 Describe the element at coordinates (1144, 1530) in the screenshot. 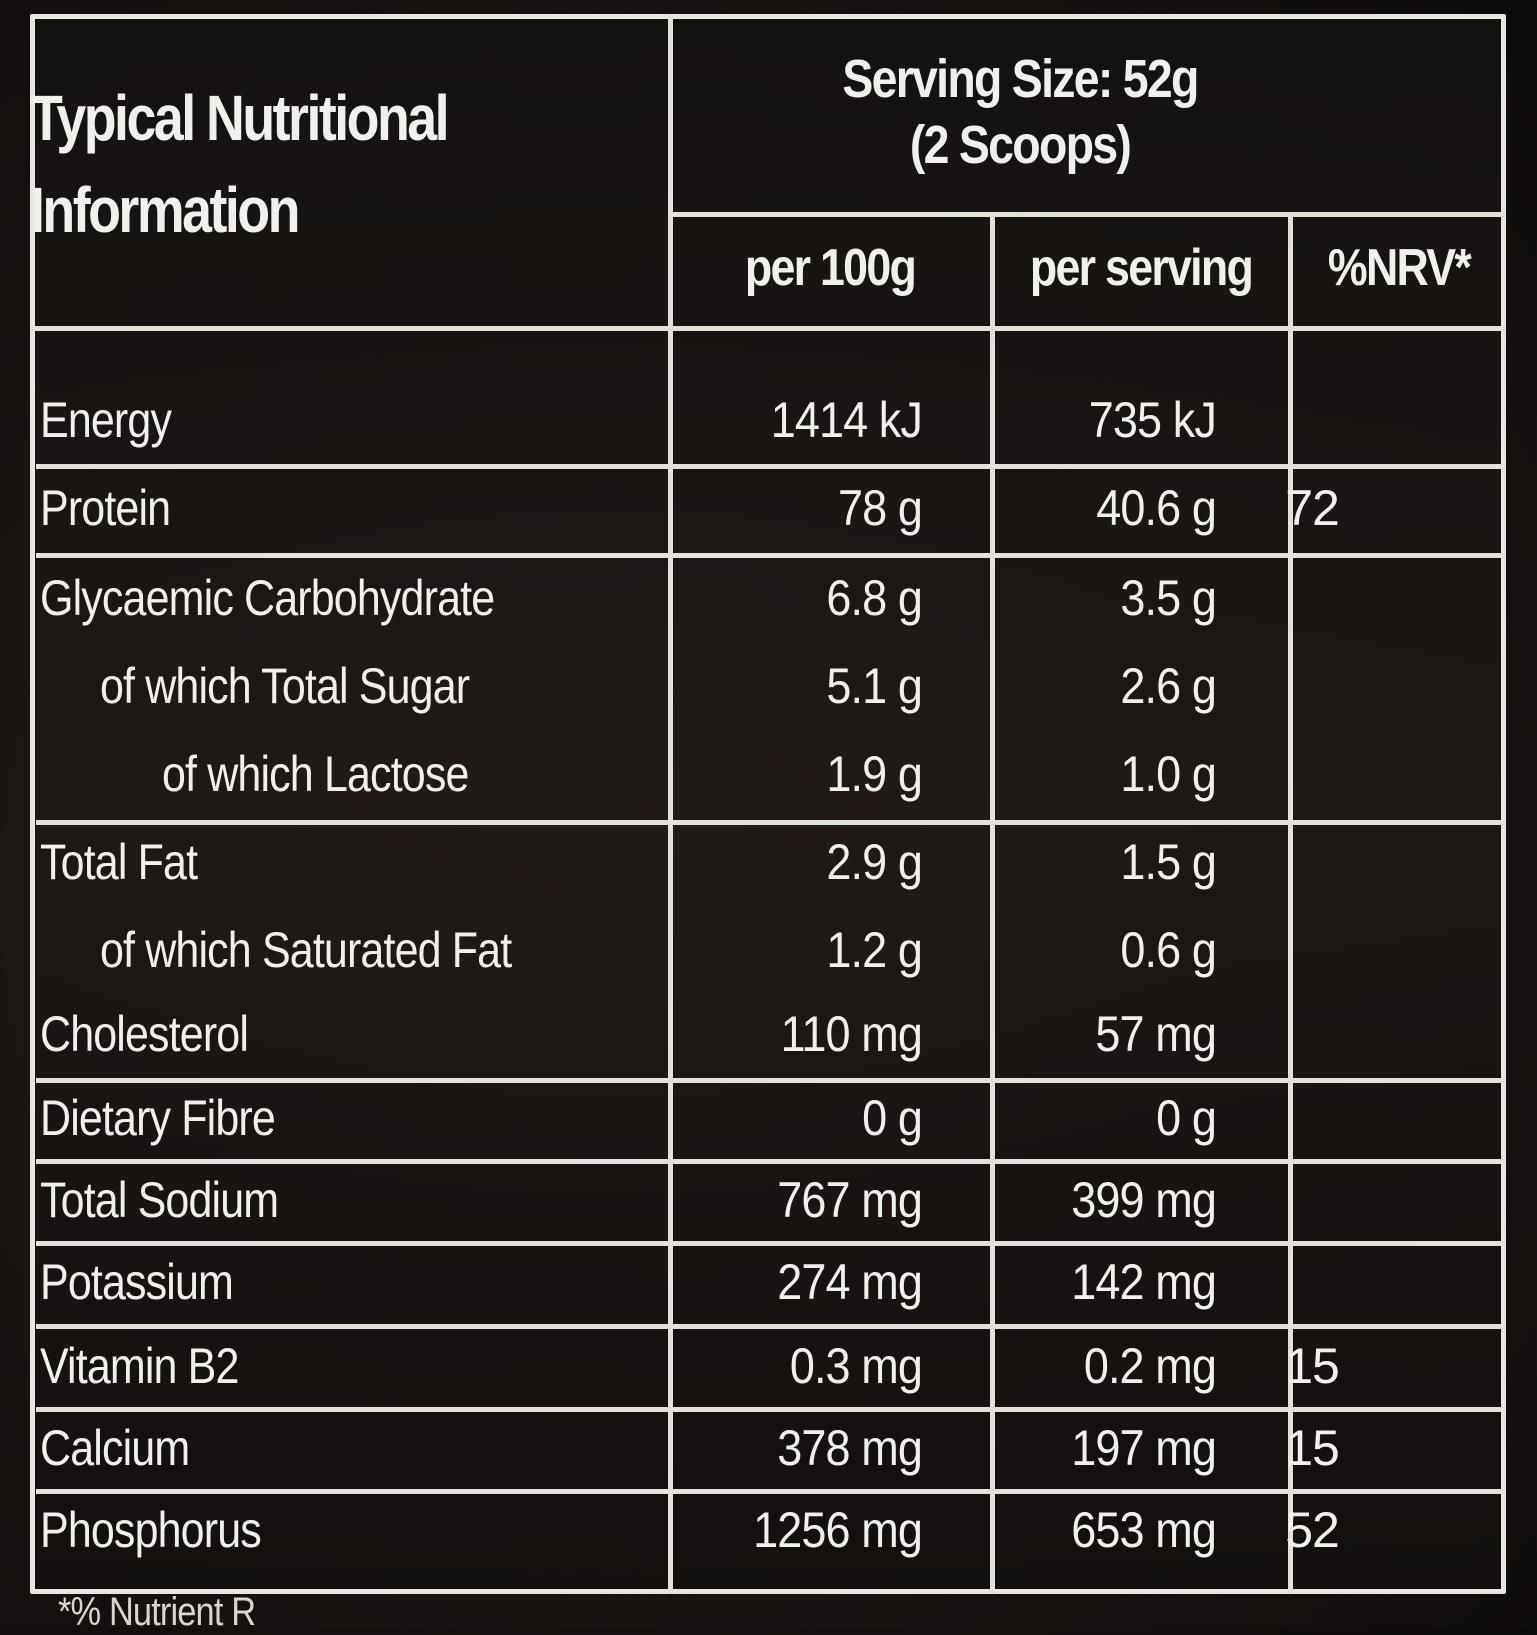

I see `row-value-per-serving: 653 mg` at that location.